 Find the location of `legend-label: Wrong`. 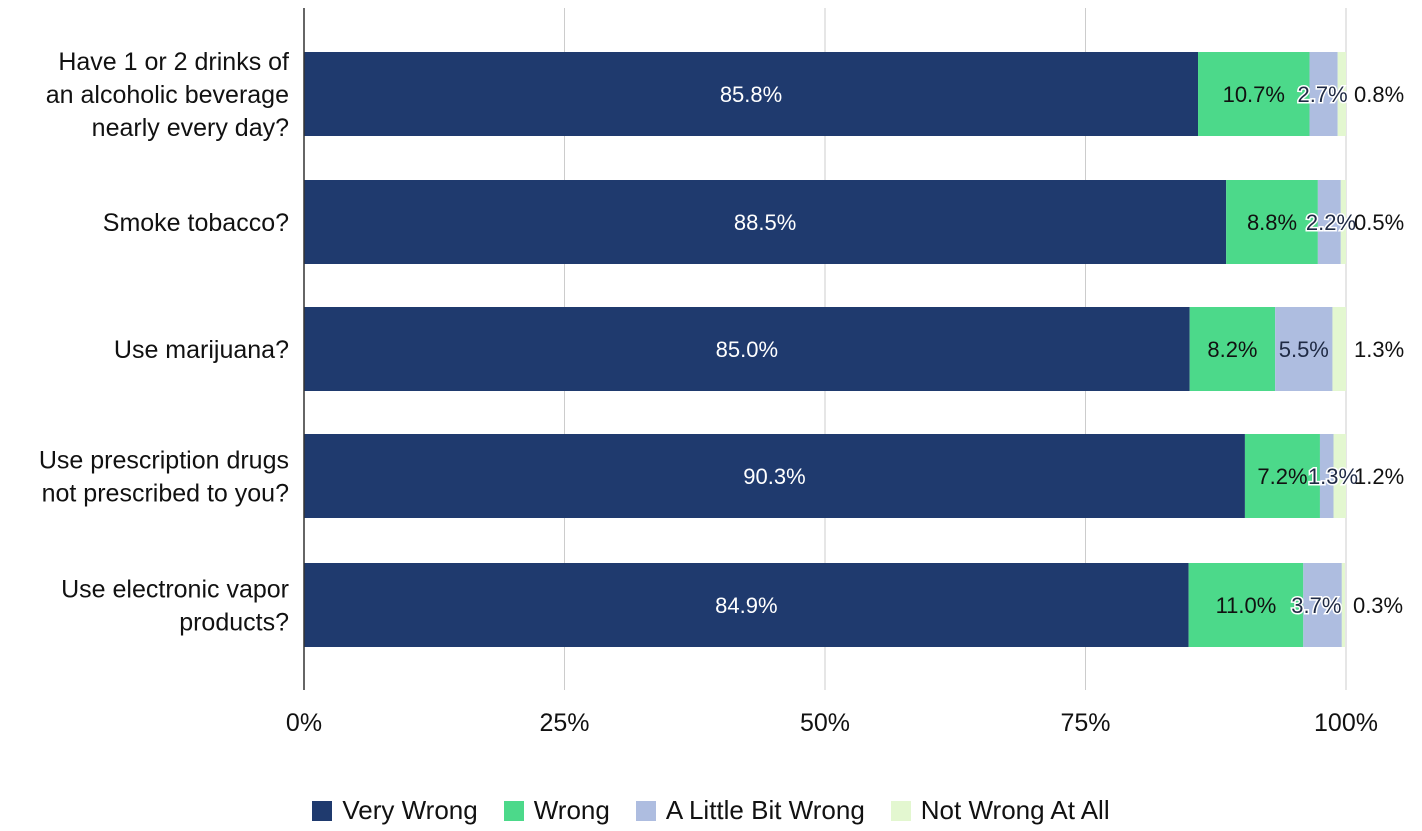

legend-label: Wrong is located at coordinates (571, 810).